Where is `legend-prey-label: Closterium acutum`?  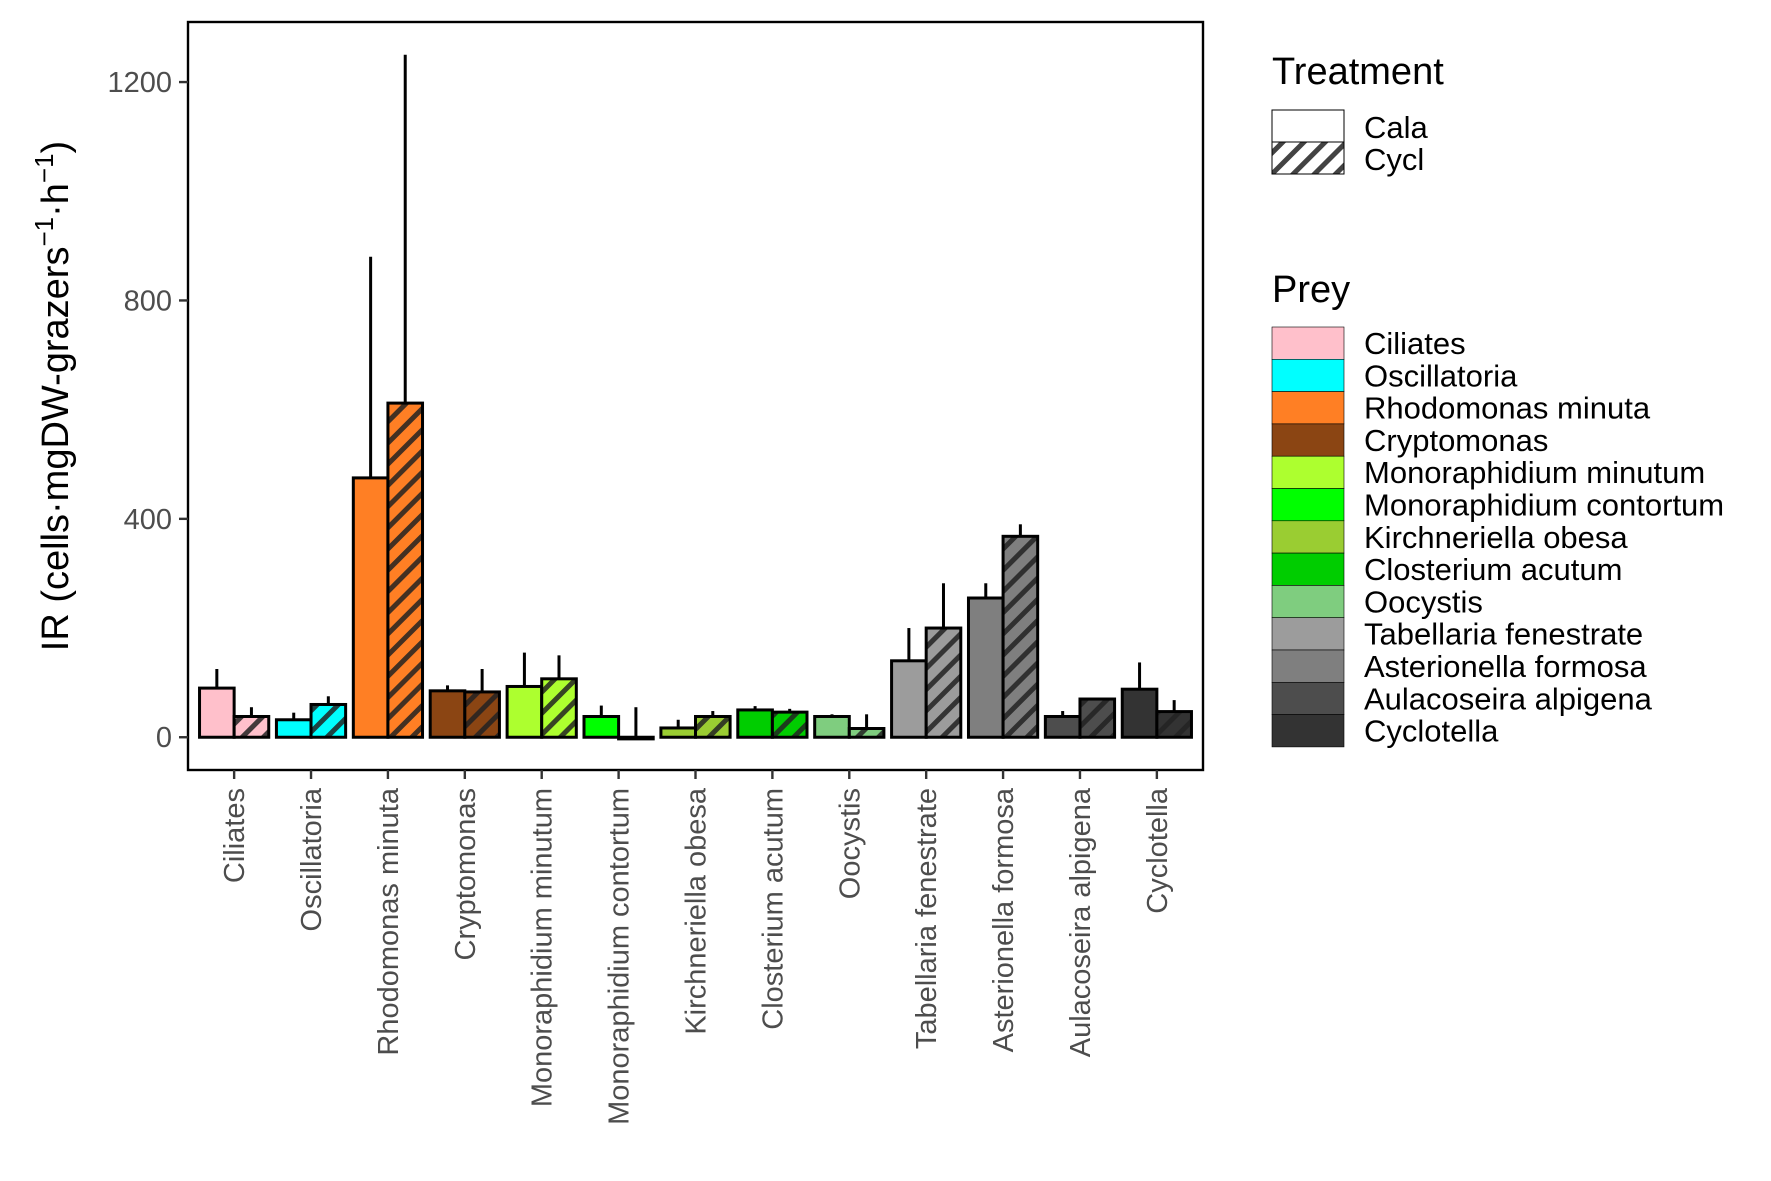
legend-prey-label: Closterium acutum is located at coordinates (1493, 569).